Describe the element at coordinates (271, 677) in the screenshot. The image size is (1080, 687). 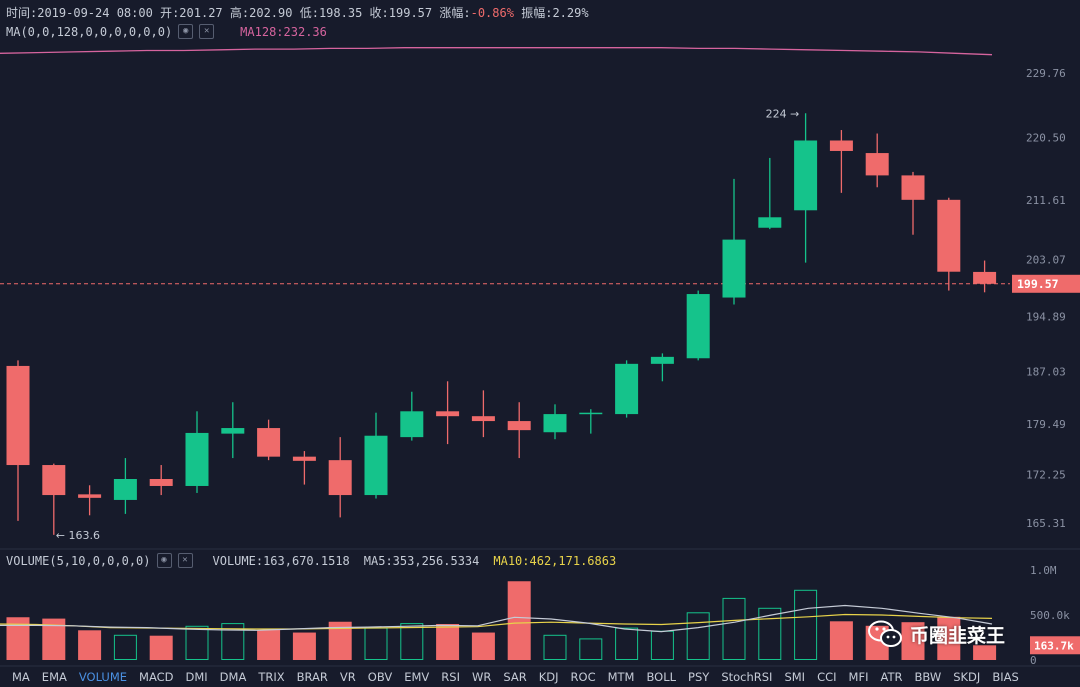
I see `tab-trix: TRIX` at that location.